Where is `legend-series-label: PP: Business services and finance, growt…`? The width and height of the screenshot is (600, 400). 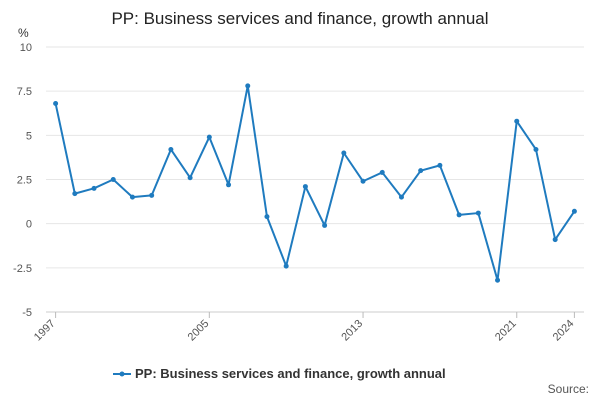
legend-series-label: PP: Business services and finance, growt… is located at coordinates (290, 373).